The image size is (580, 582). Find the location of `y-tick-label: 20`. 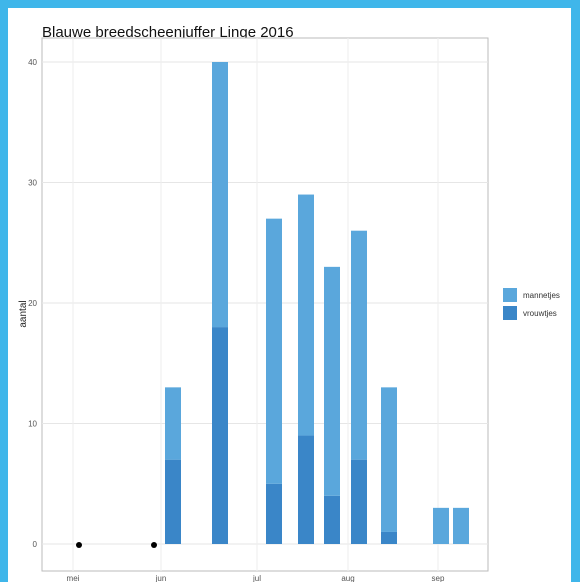

y-tick-label: 20 is located at coordinates (32, 303).